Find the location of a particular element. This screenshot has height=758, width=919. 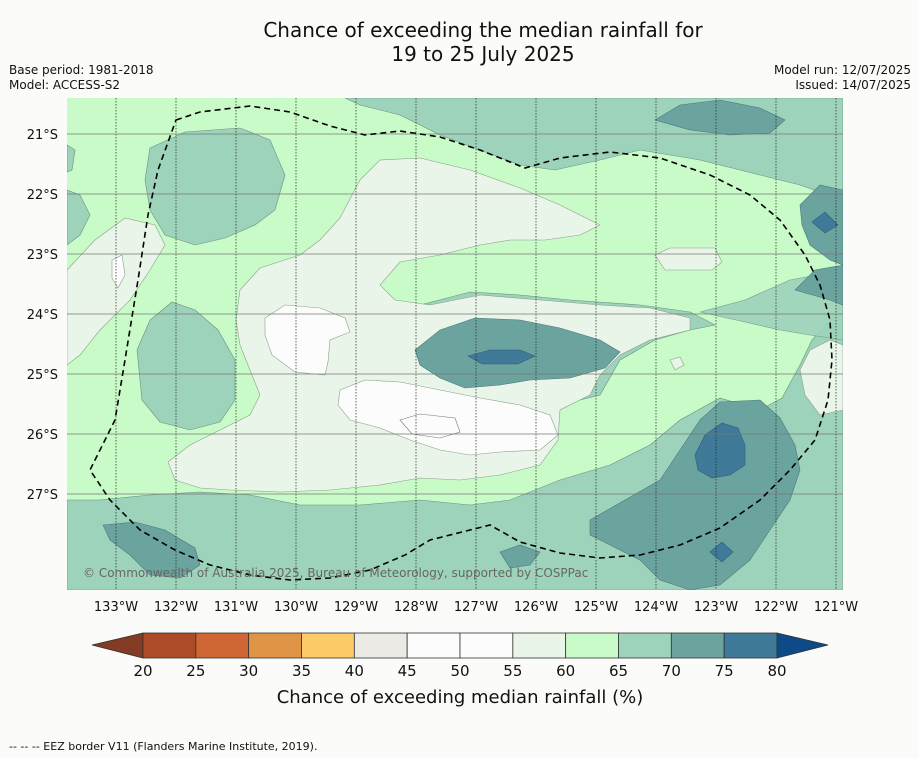

colorbar-tick-label: 20 is located at coordinates (142, 671).